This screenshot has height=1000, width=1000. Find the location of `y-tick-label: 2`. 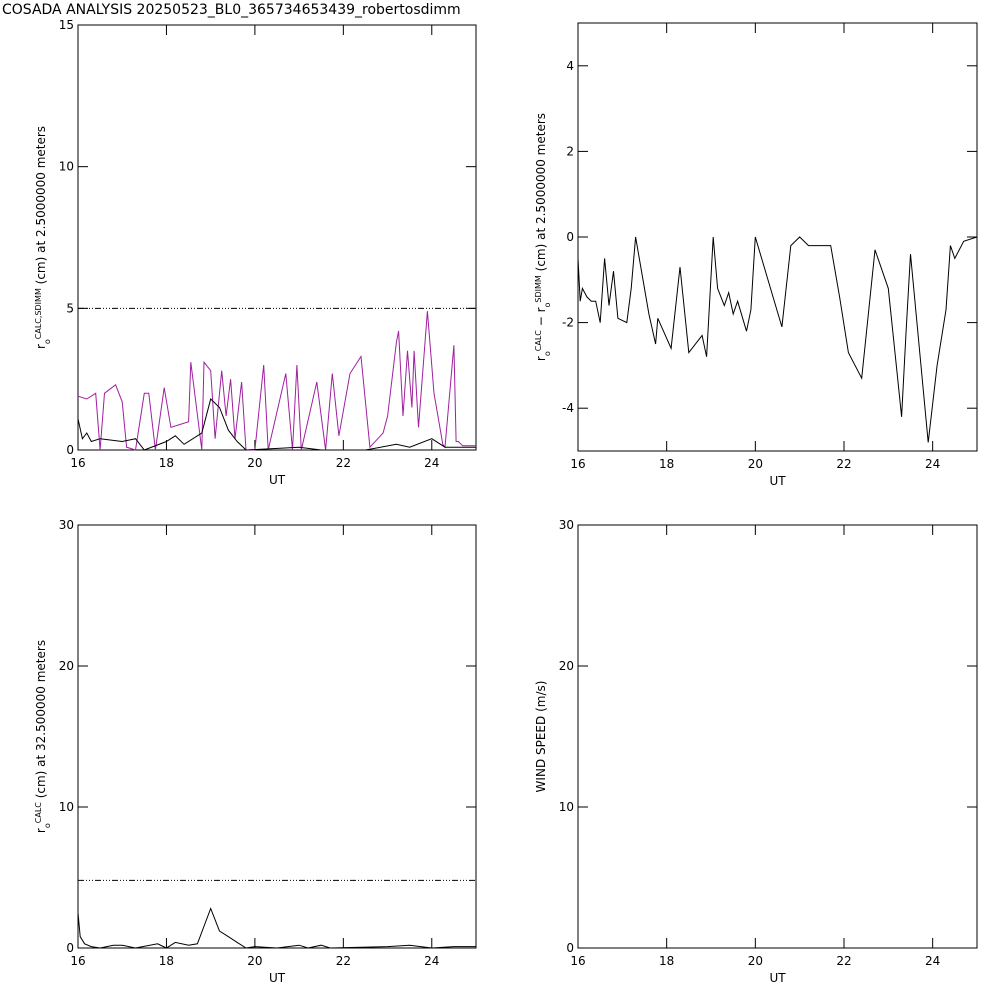

y-tick-label: 2 is located at coordinates (570, 151).